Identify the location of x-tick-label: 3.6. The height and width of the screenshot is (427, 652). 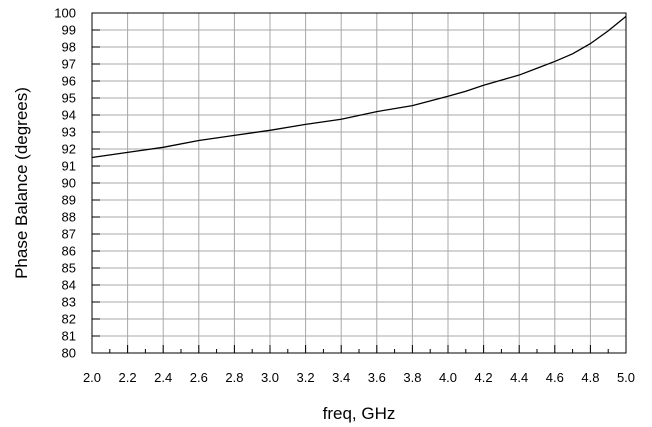
(377, 377).